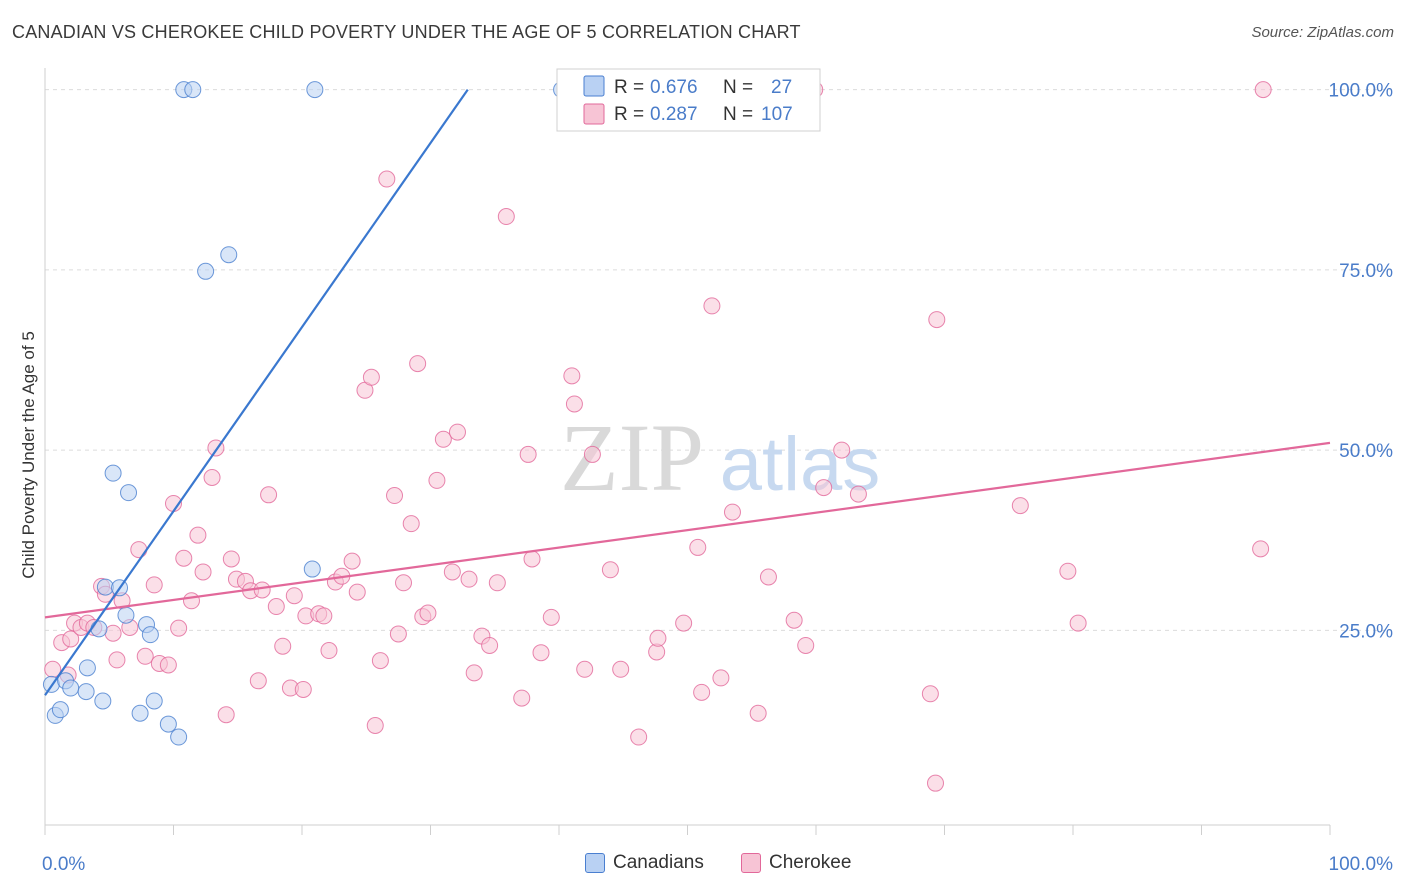 This screenshot has width=1406, height=892. Describe the element at coordinates (629, 114) in the screenshot. I see `legend-r-label-cherokee: R =` at that location.